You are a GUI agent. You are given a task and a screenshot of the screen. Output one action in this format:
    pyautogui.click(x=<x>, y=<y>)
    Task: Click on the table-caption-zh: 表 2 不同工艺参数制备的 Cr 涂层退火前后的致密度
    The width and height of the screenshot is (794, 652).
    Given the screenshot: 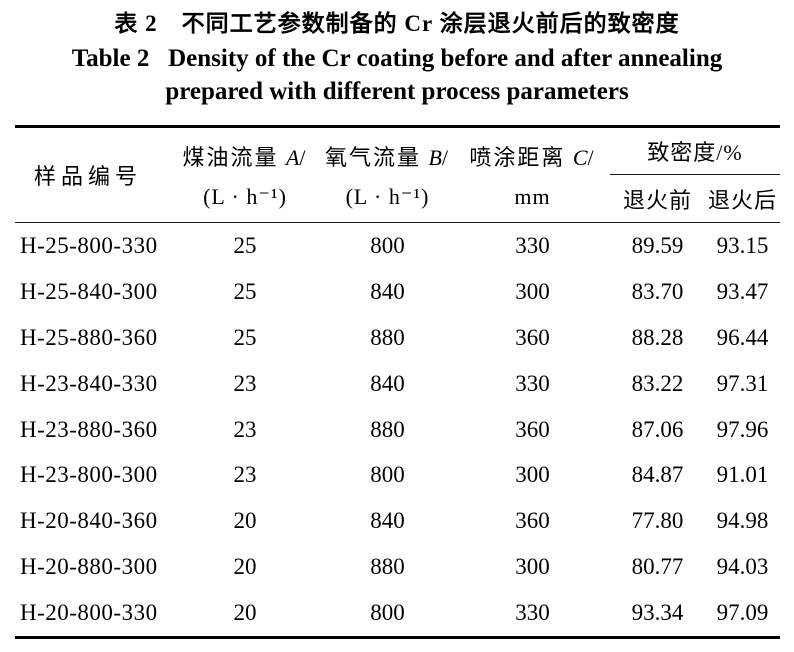 What is the action you would take?
    pyautogui.click(x=397, y=23)
    